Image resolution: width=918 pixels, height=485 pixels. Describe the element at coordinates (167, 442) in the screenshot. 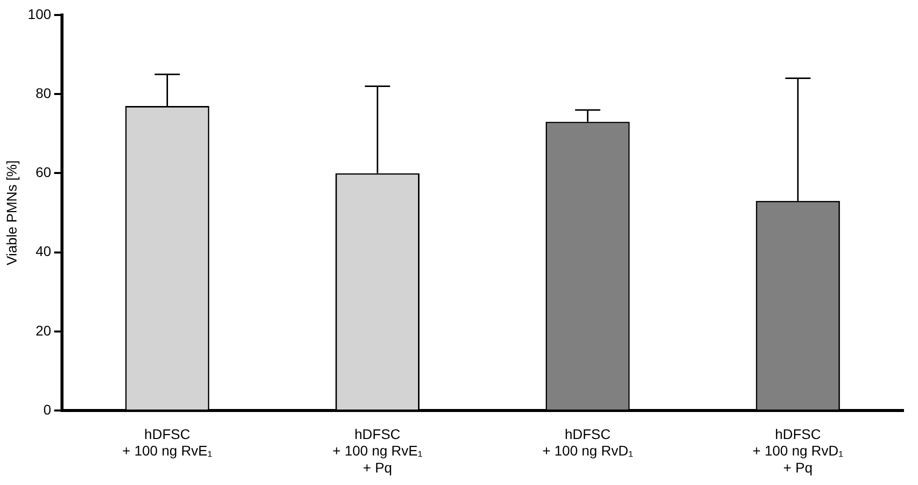

I see `x-tick-label: hDFSC + 100 ng RvE₁` at that location.